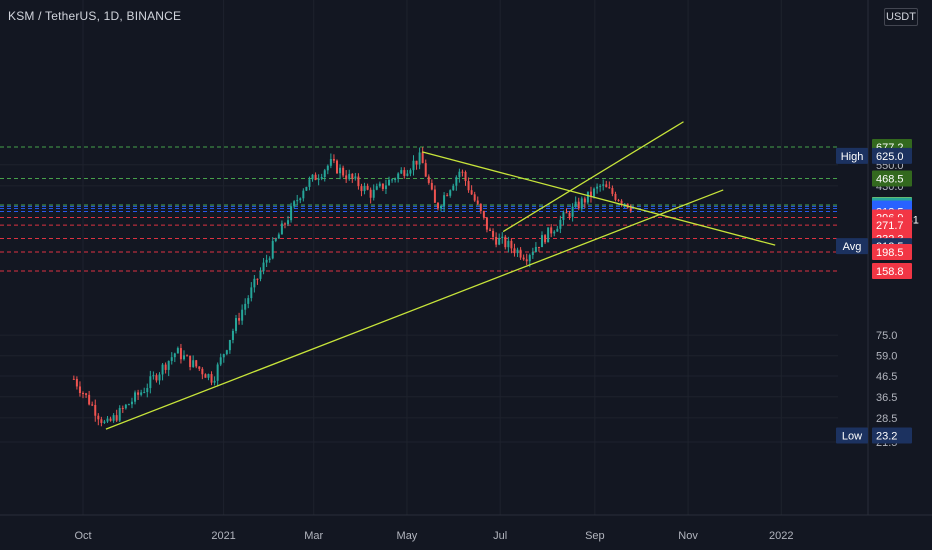  What do you see at coordinates (95, 16) in the screenshot?
I see `symbol-title: KSM / TetherUS, 1D, BINANCE` at bounding box center [95, 16].